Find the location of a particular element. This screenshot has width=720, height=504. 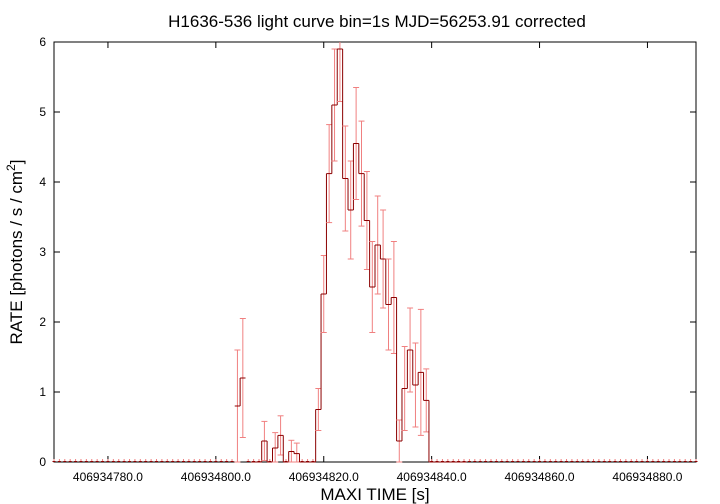

x-tick-label: 406934820.0 is located at coordinates (324, 477).